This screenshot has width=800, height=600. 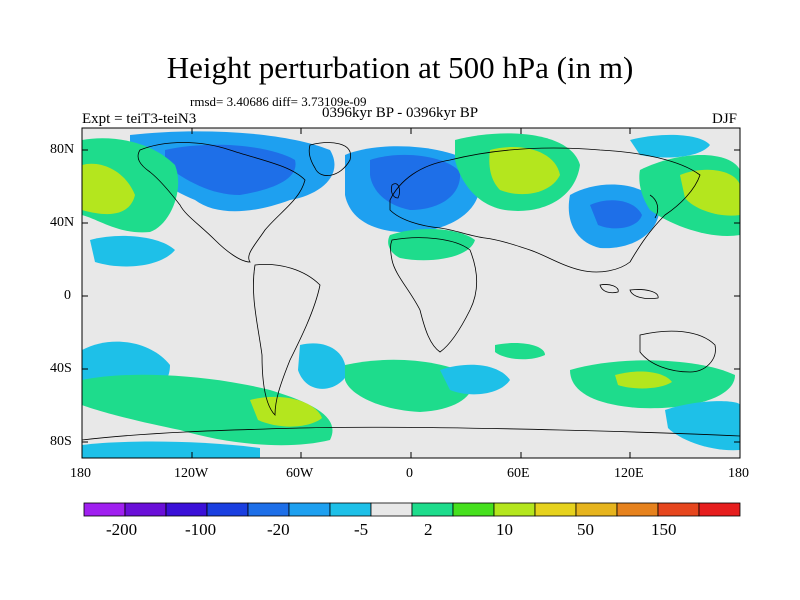 What do you see at coordinates (409, 385) in the screenshot?
I see `field-so-green` at bounding box center [409, 385].